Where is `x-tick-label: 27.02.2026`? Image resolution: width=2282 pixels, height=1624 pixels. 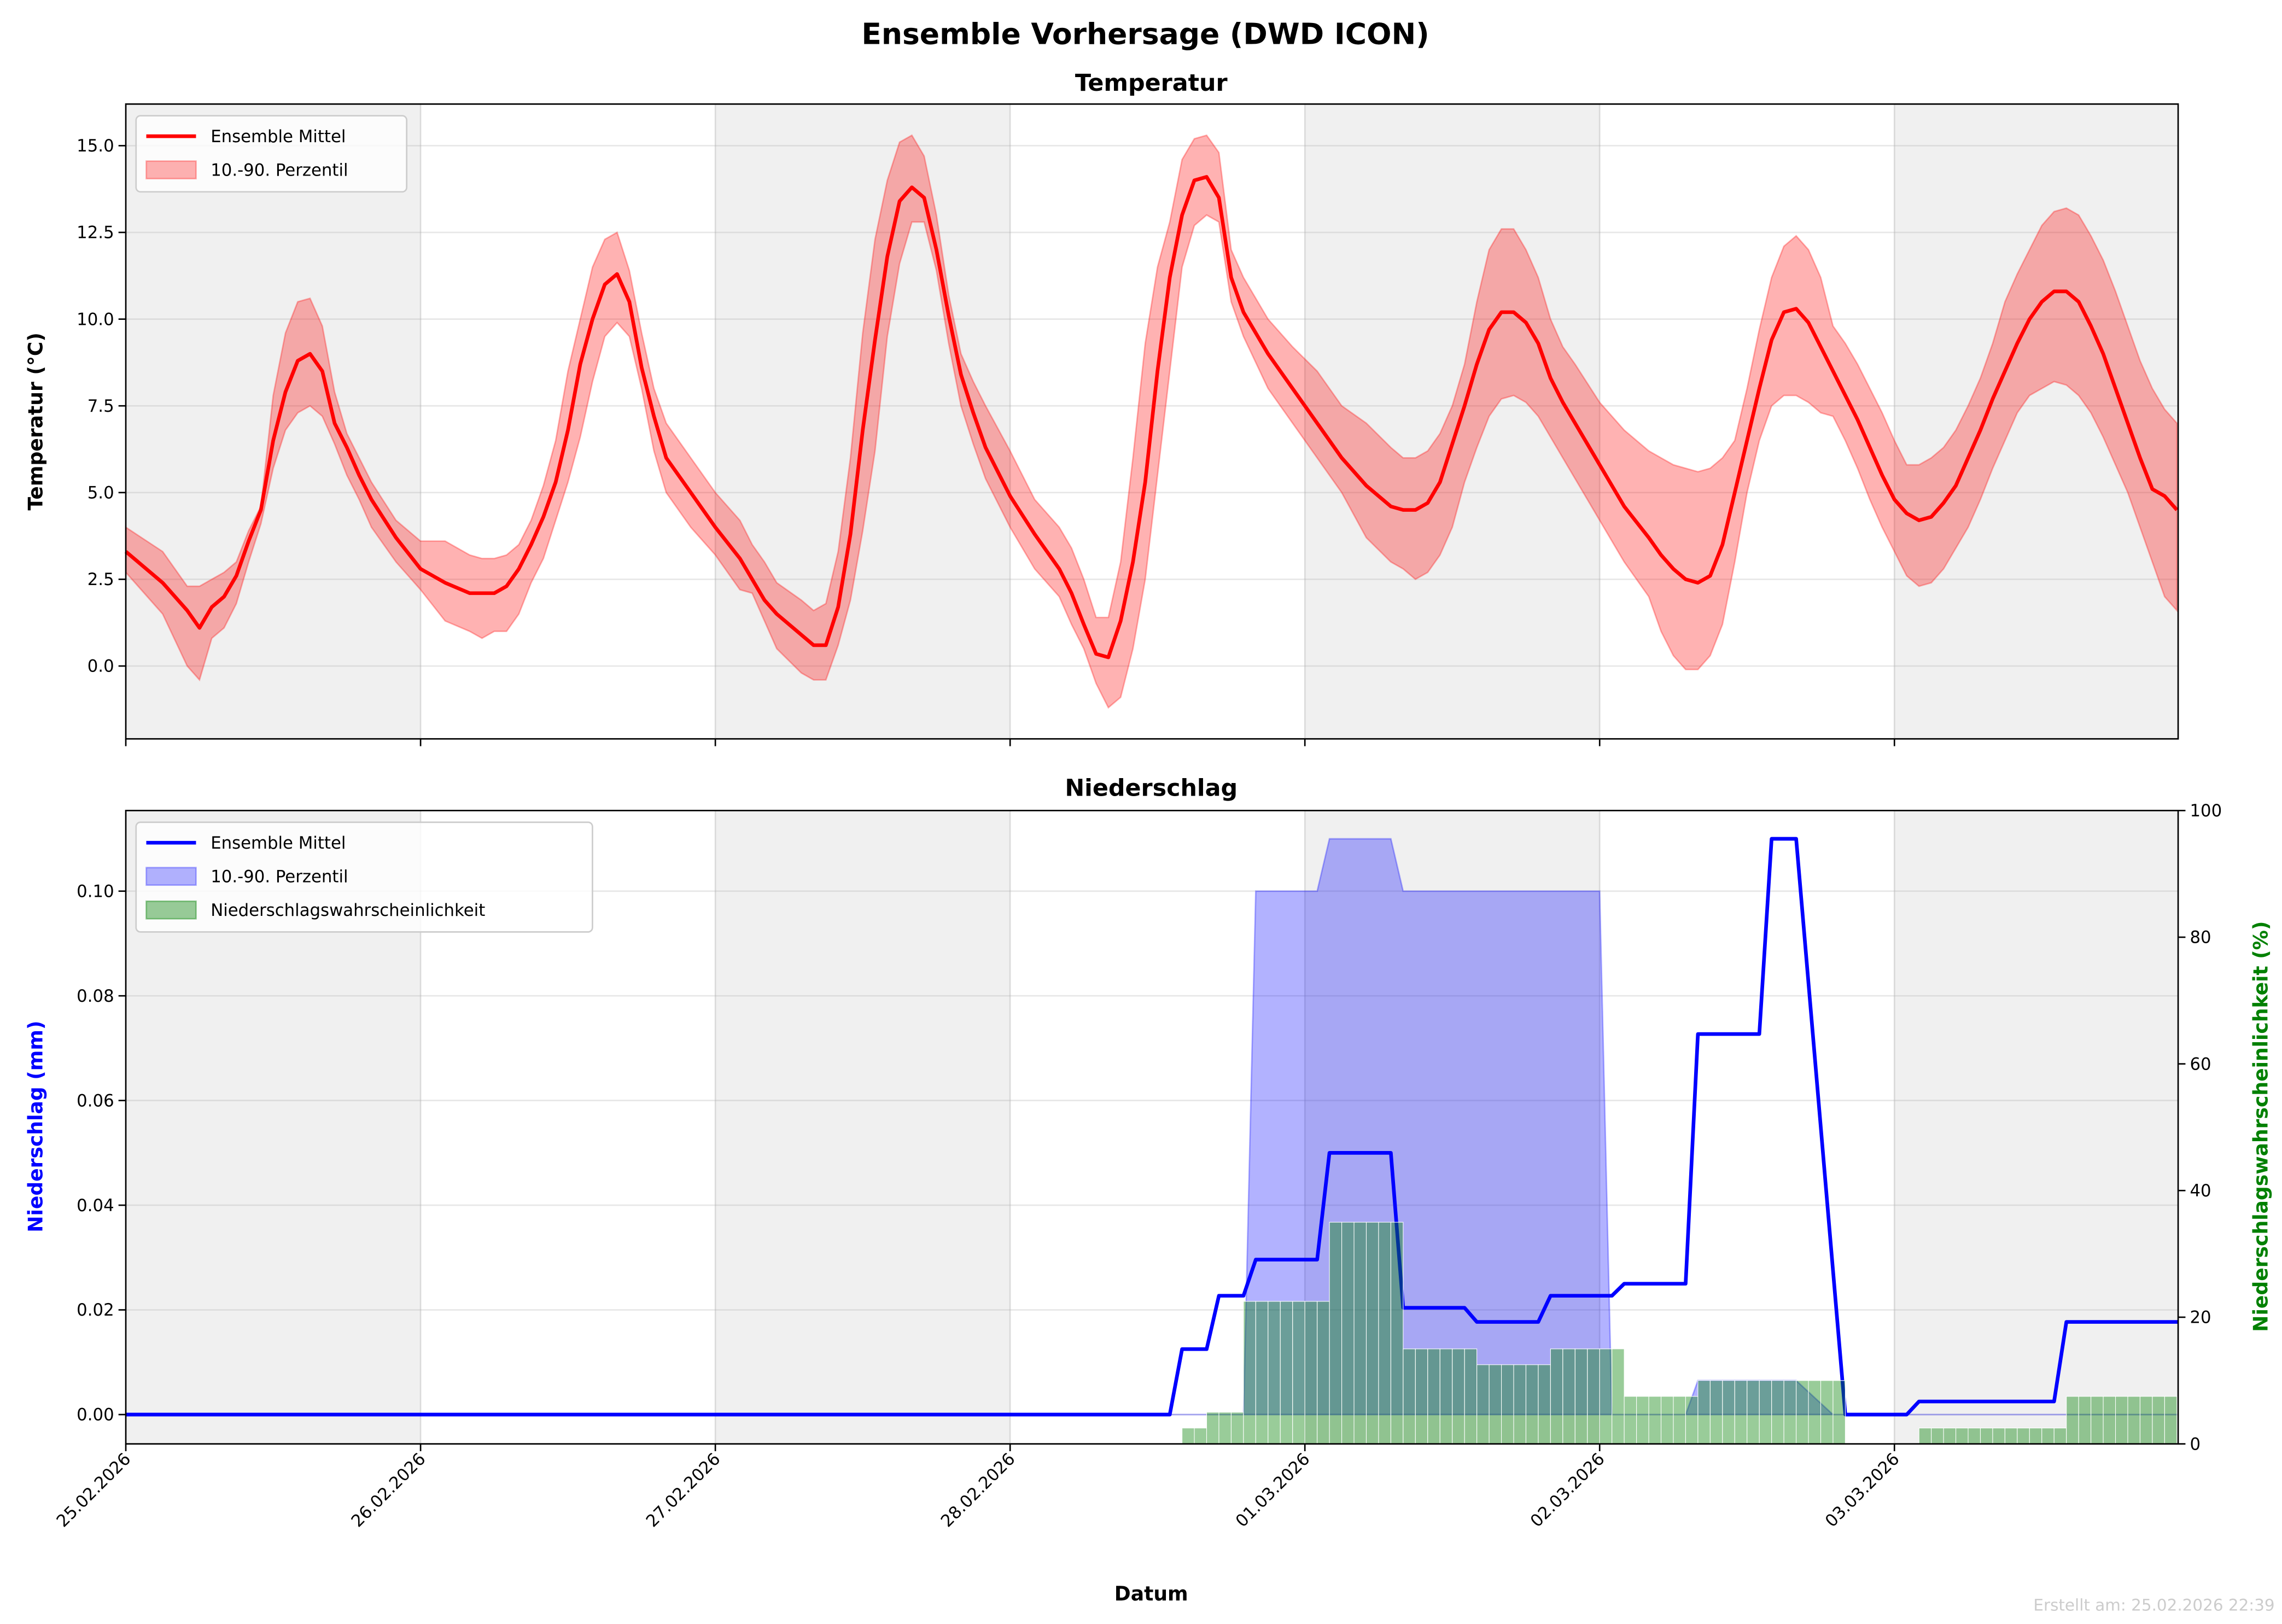 x-tick-label: 27.02.2026 is located at coordinates (684, 1490).